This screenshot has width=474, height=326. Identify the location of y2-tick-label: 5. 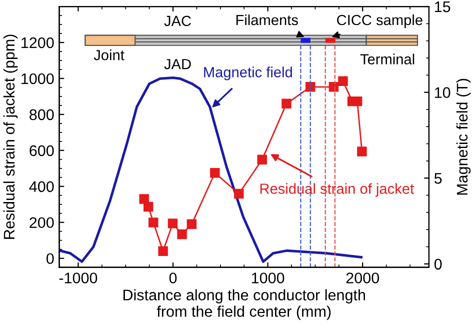
(438, 178).